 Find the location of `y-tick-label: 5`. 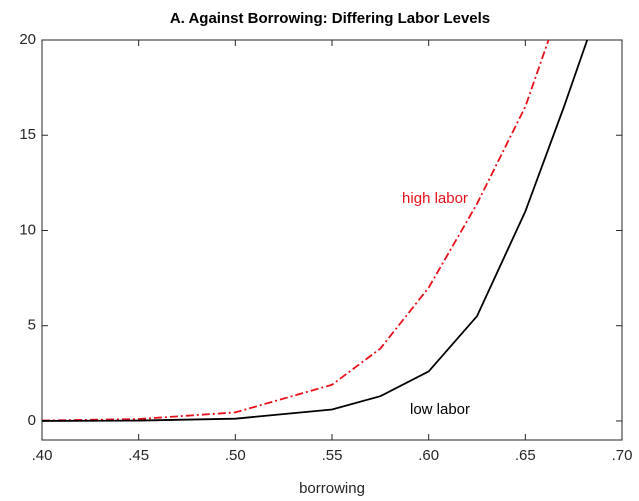

y-tick-label: 5 is located at coordinates (32, 325).